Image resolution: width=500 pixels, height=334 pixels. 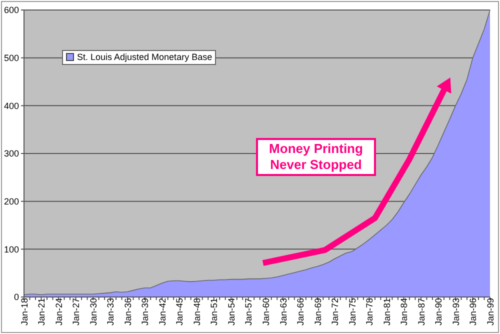 I want to click on x-tick-label: Jan-69, so click(x=317, y=312).